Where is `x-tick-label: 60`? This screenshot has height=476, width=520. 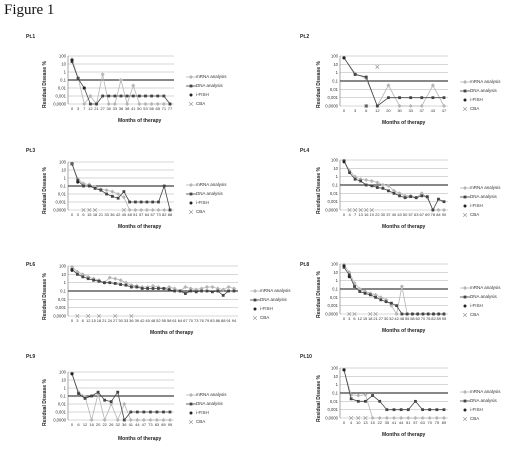
x-tick-label: 60 is located at coordinates (417, 318).